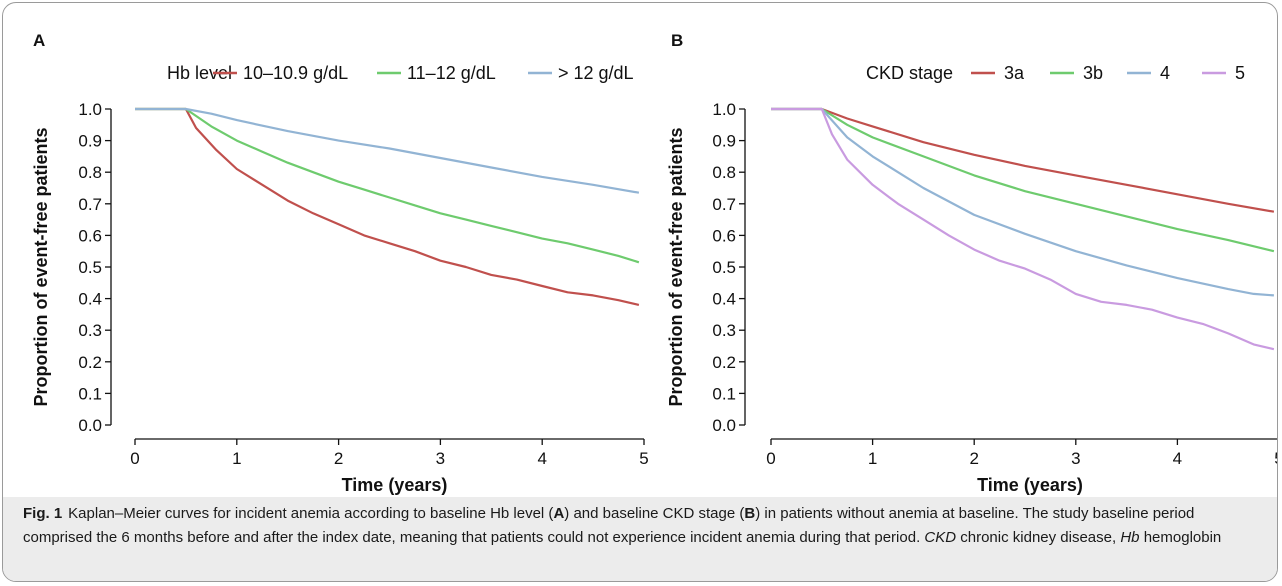  Describe the element at coordinates (395, 485) in the screenshot. I see `panel-a-x-axis-title: Time (years)` at that location.